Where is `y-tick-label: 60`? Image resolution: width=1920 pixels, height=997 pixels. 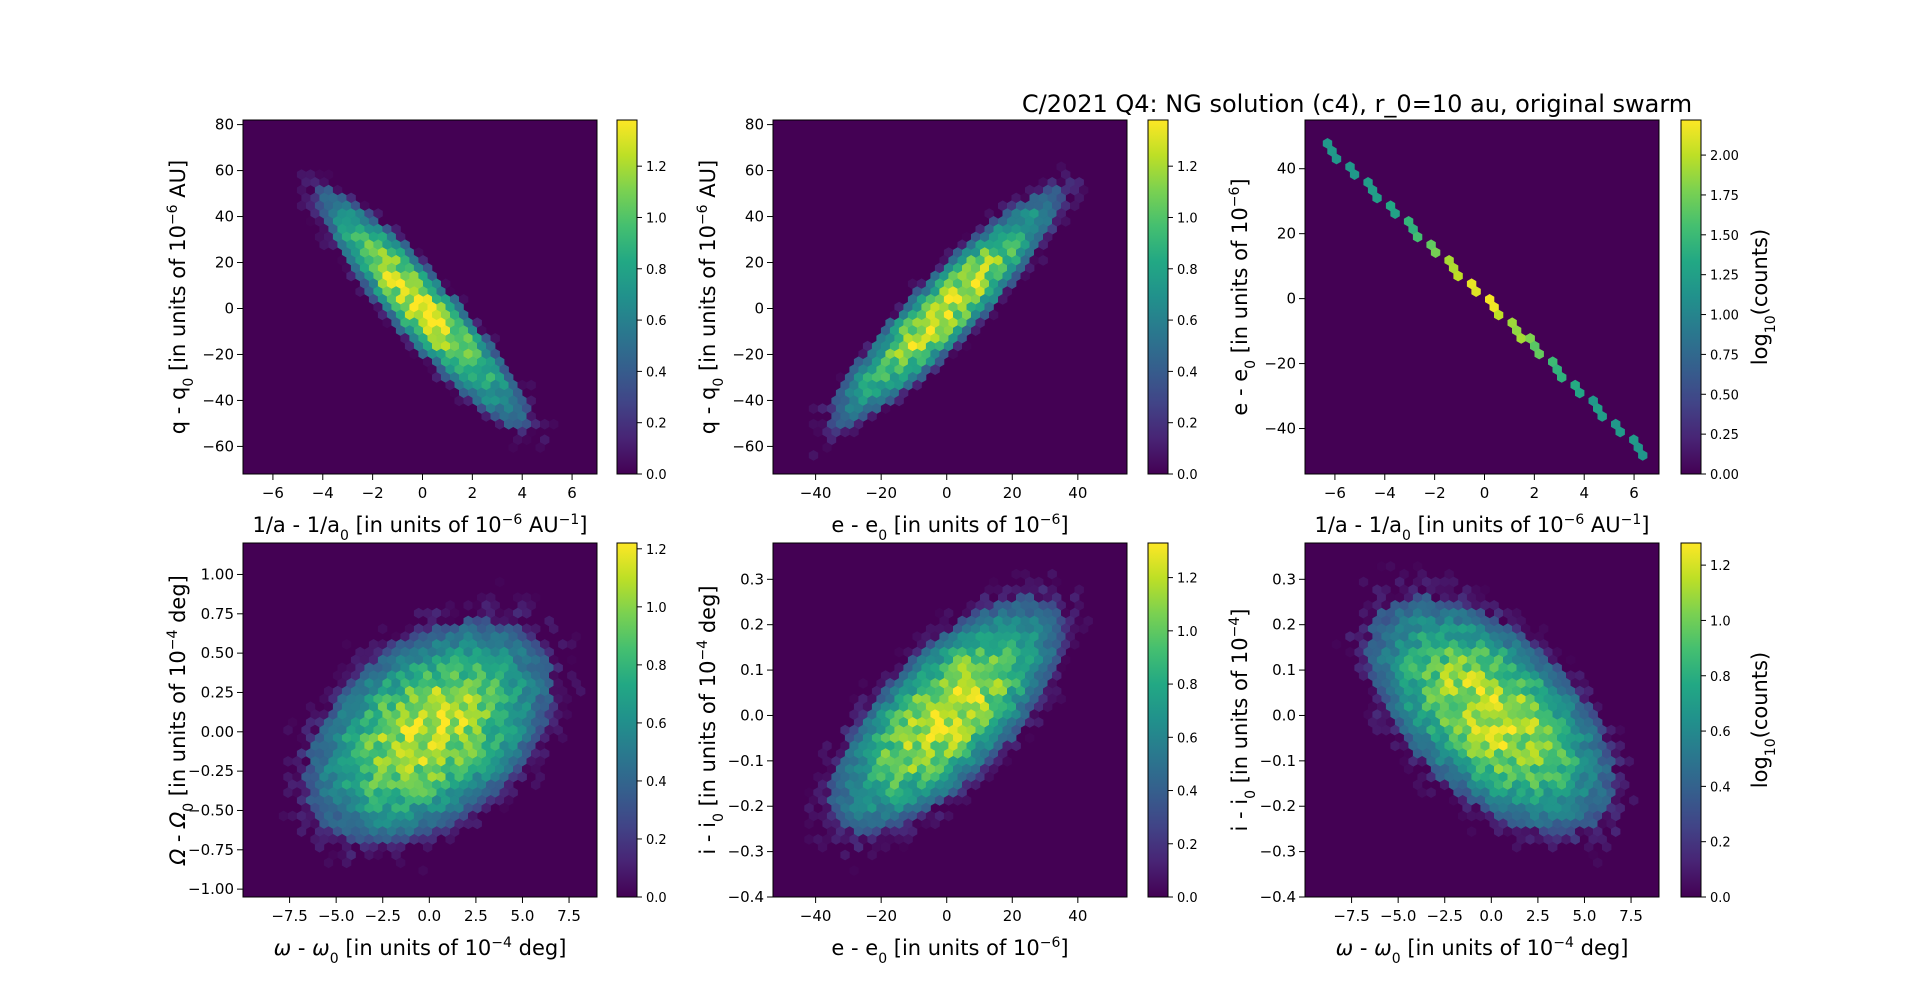 y-tick-label: 60 is located at coordinates (754, 171).